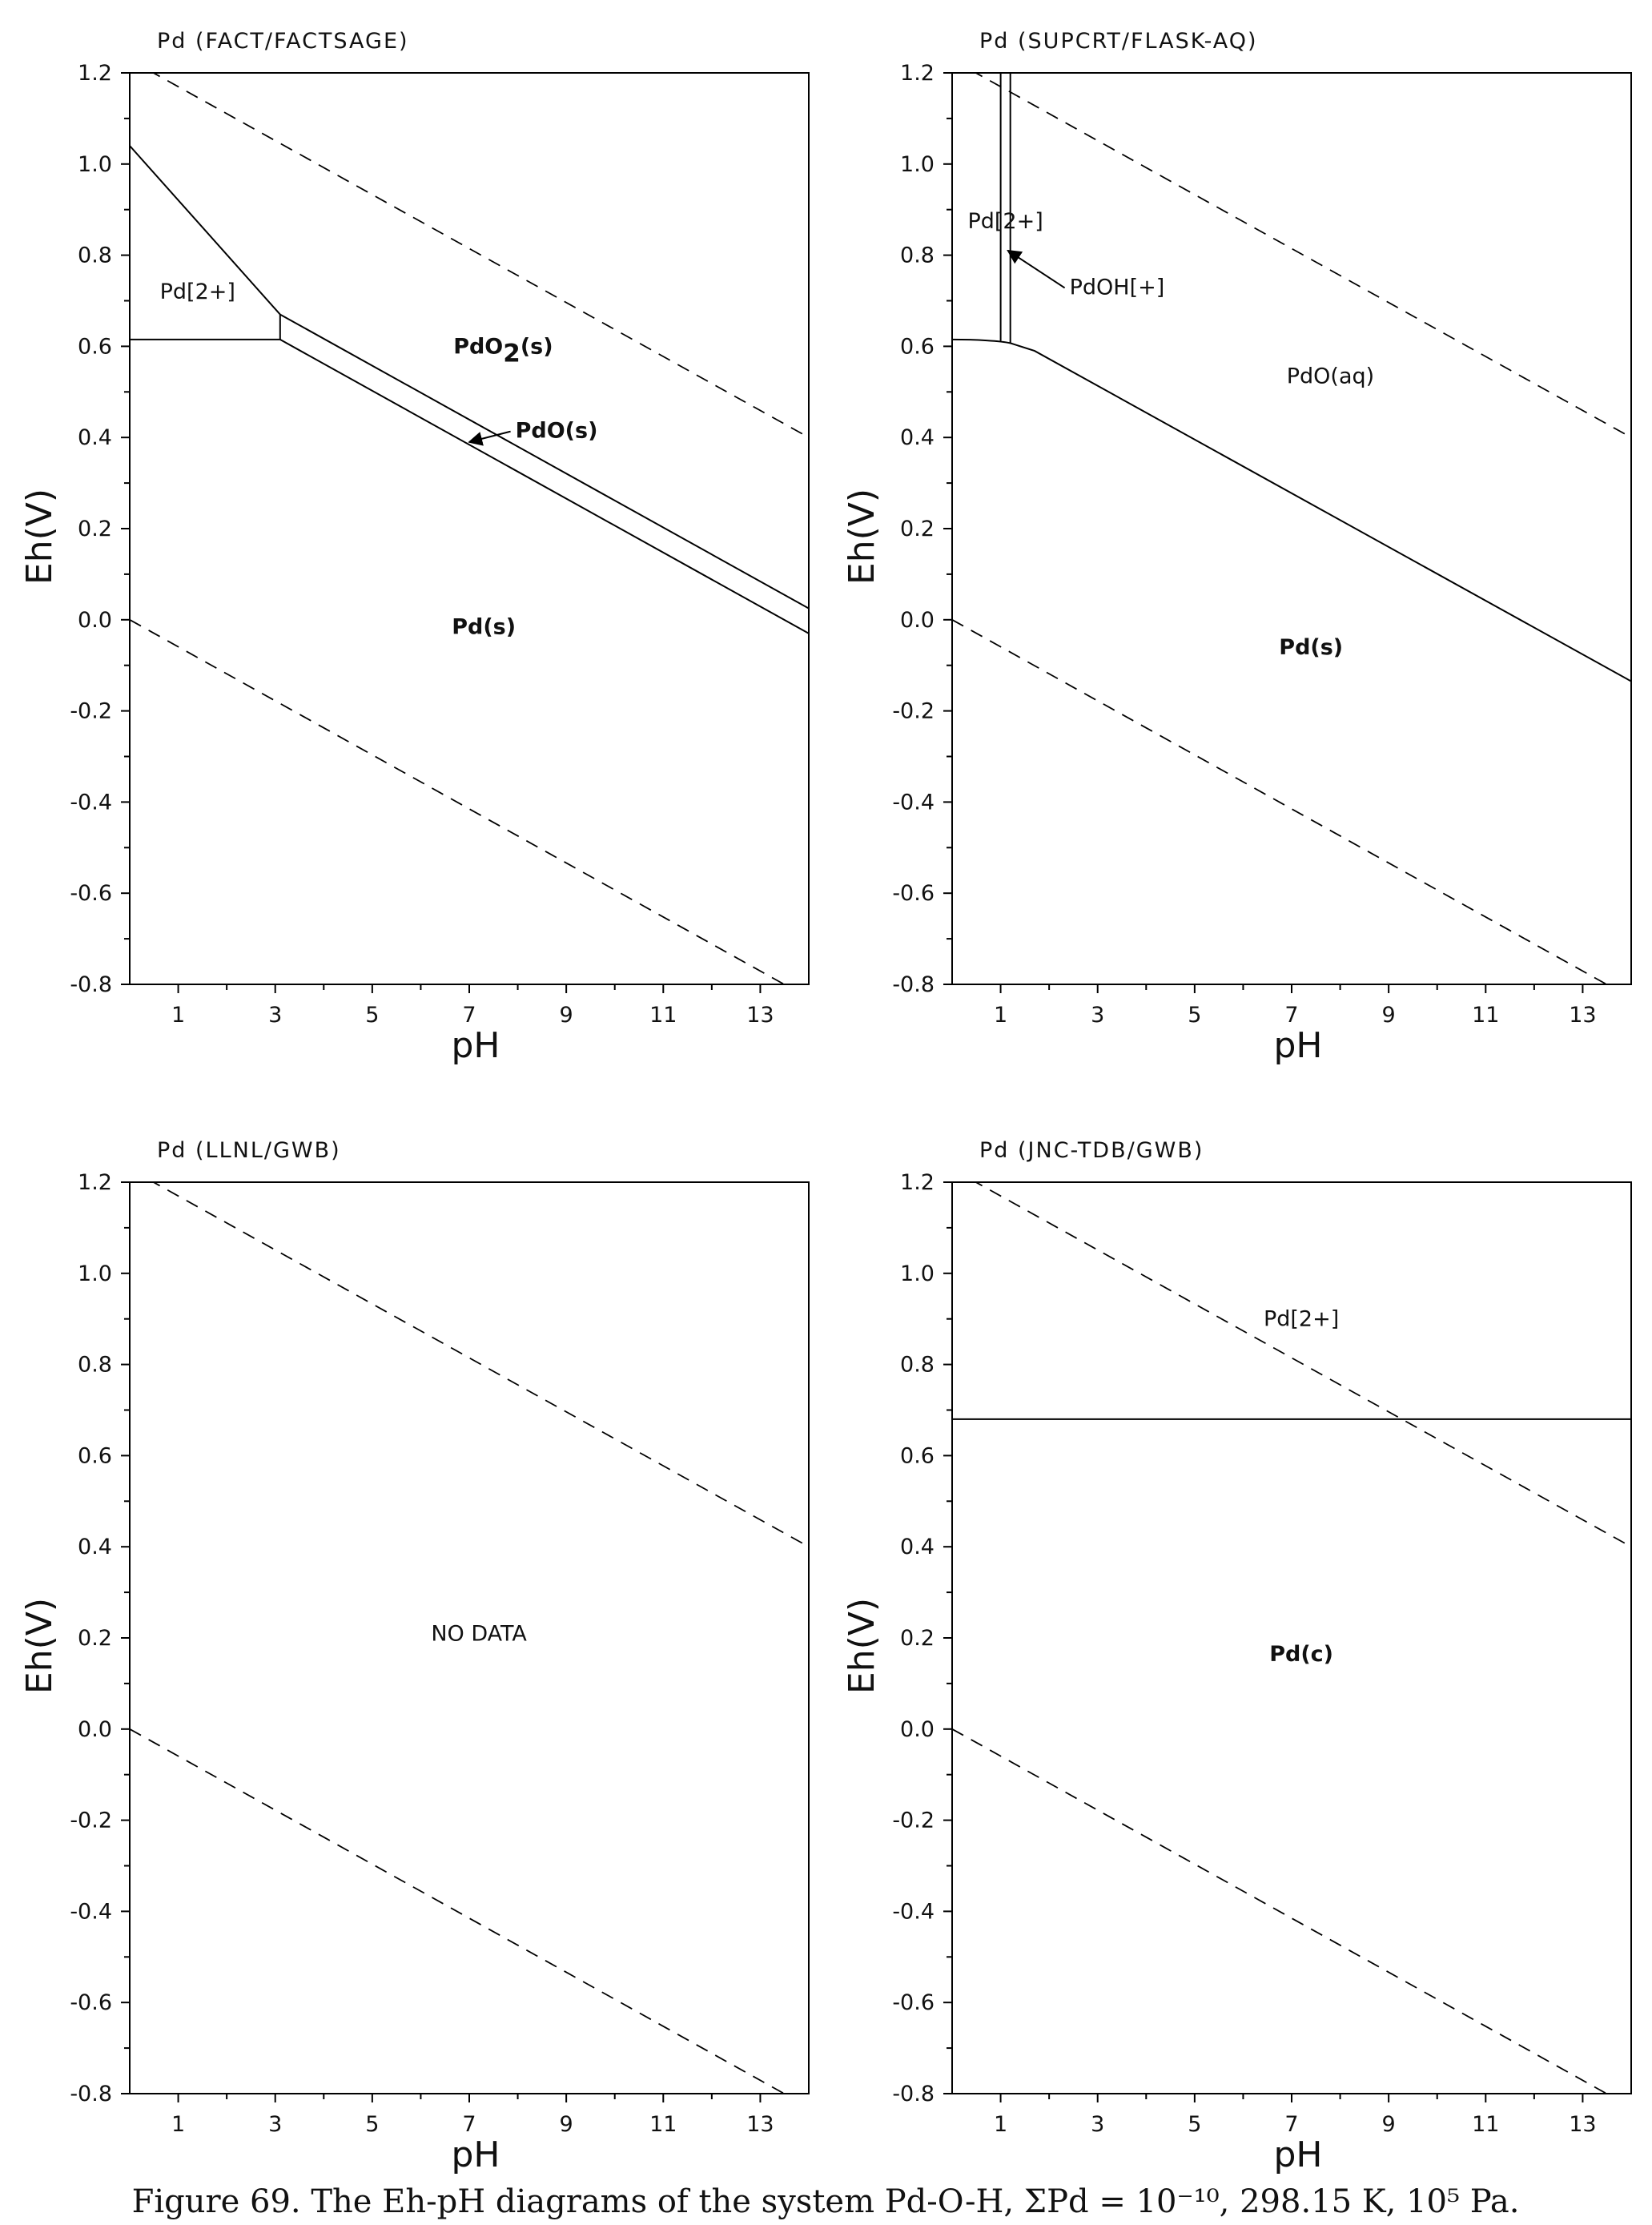 The width and height of the screenshot is (1652, 2225). What do you see at coordinates (537, 346) in the screenshot?
I see `label-tail: (s)` at bounding box center [537, 346].